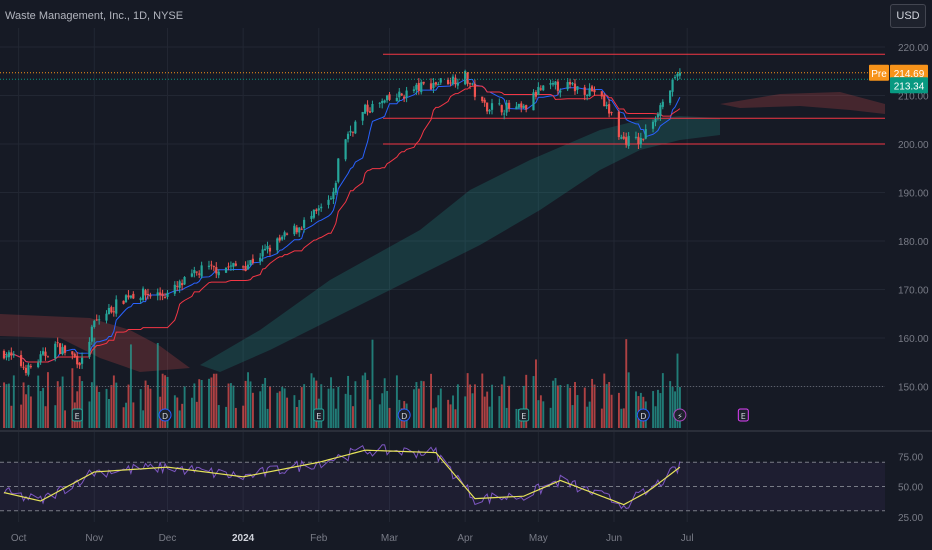 The image size is (932, 550). I want to click on currency-button: USD, so click(908, 16).